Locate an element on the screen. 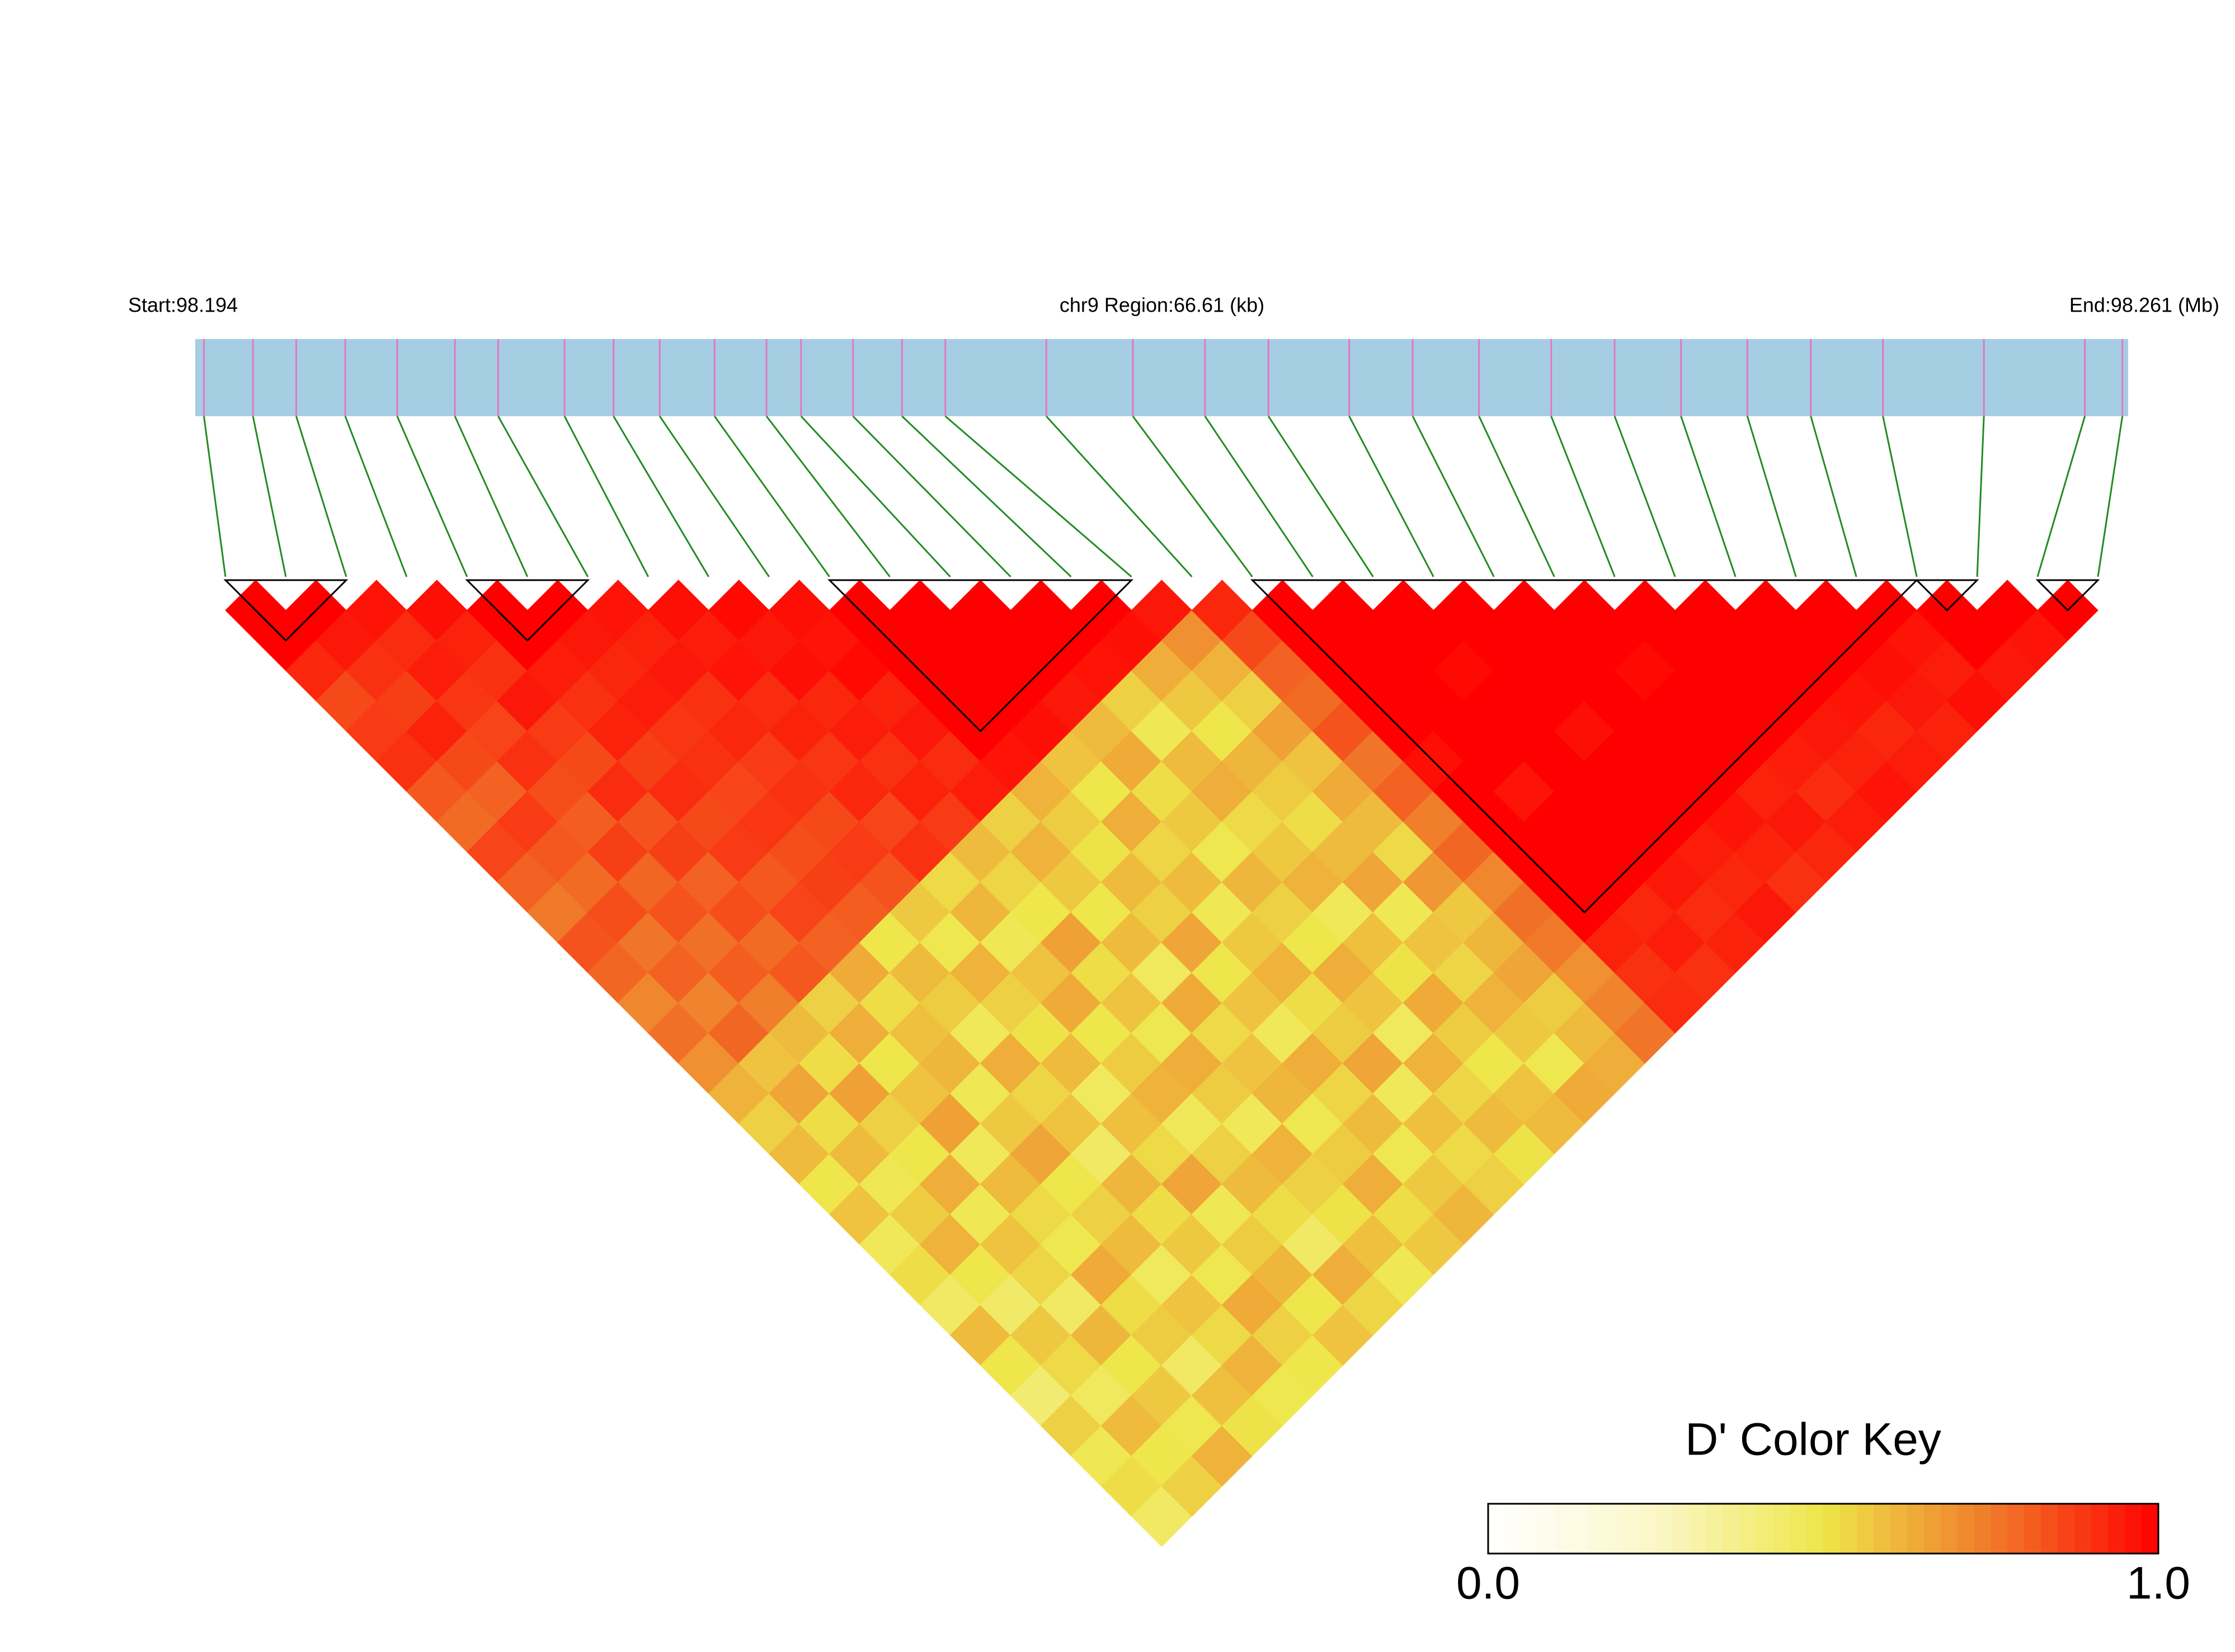  color-key-tick-label: 0.0 is located at coordinates (1488, 1584).